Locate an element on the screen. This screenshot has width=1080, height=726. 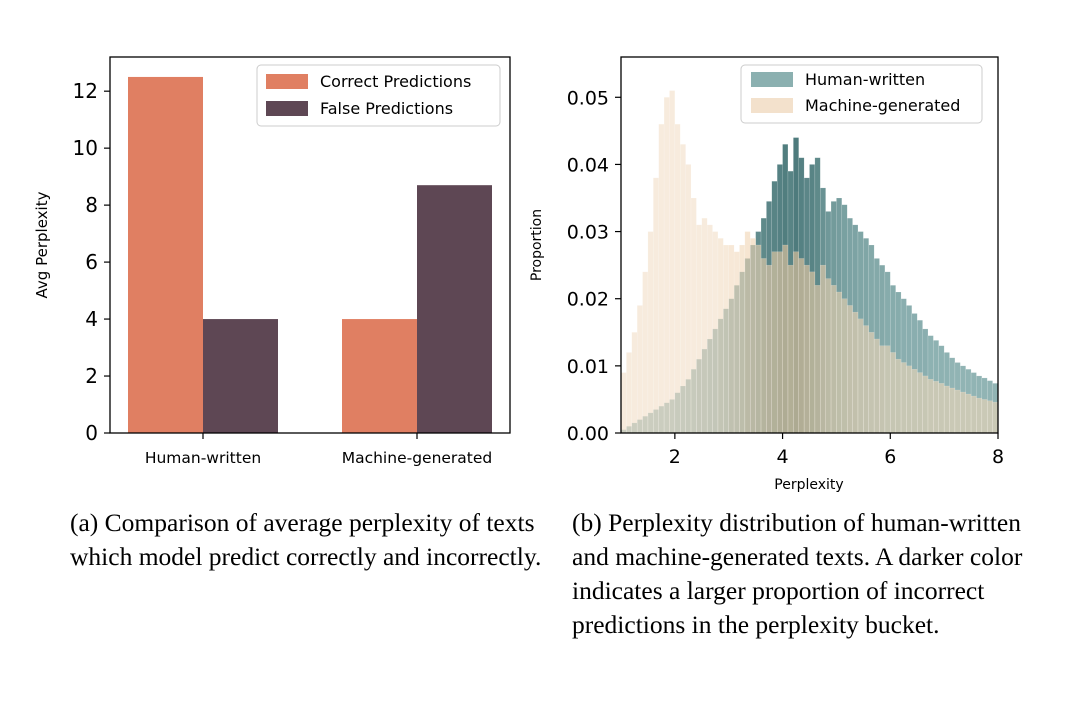
legend-label-correct: Correct Predictions is located at coordinates (395, 81).